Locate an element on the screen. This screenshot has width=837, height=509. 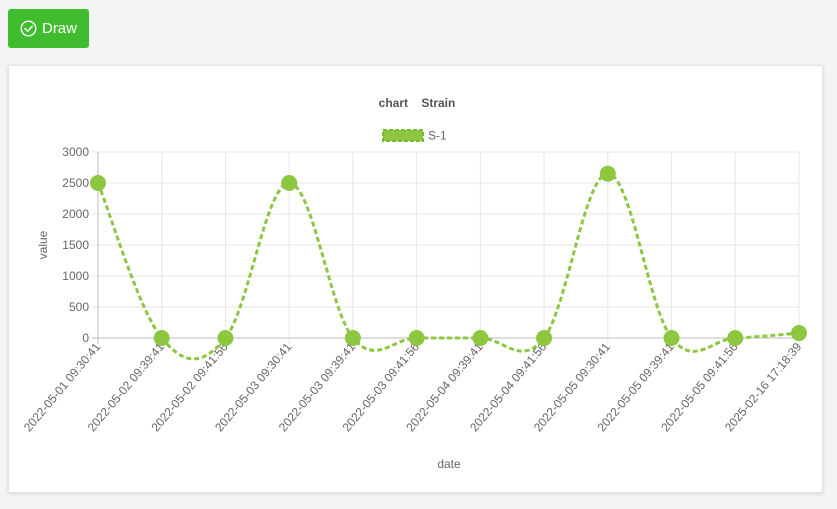
draw-button: Draw is located at coordinates (48, 28).